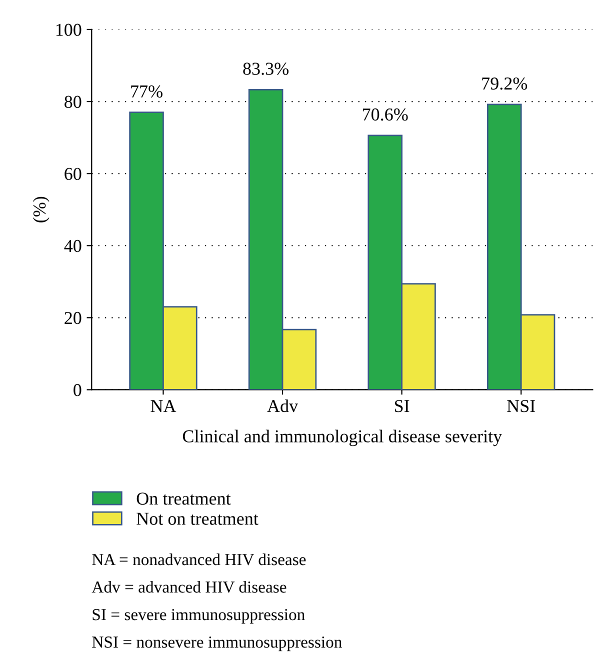  What do you see at coordinates (266, 68) in the screenshot?
I see `data-label: 83.3%` at bounding box center [266, 68].